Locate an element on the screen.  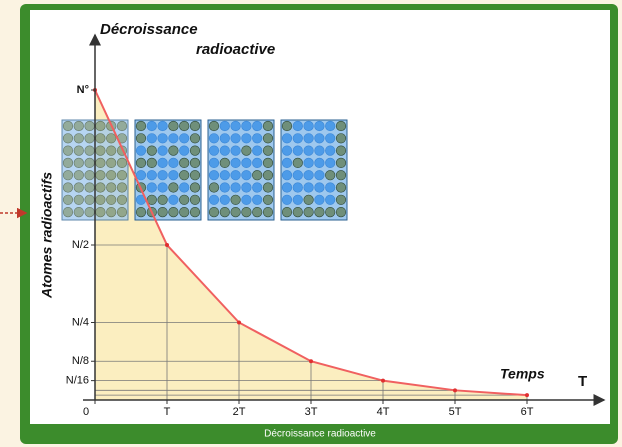
caption: Décroissance radioactive is located at coordinates (320, 434).